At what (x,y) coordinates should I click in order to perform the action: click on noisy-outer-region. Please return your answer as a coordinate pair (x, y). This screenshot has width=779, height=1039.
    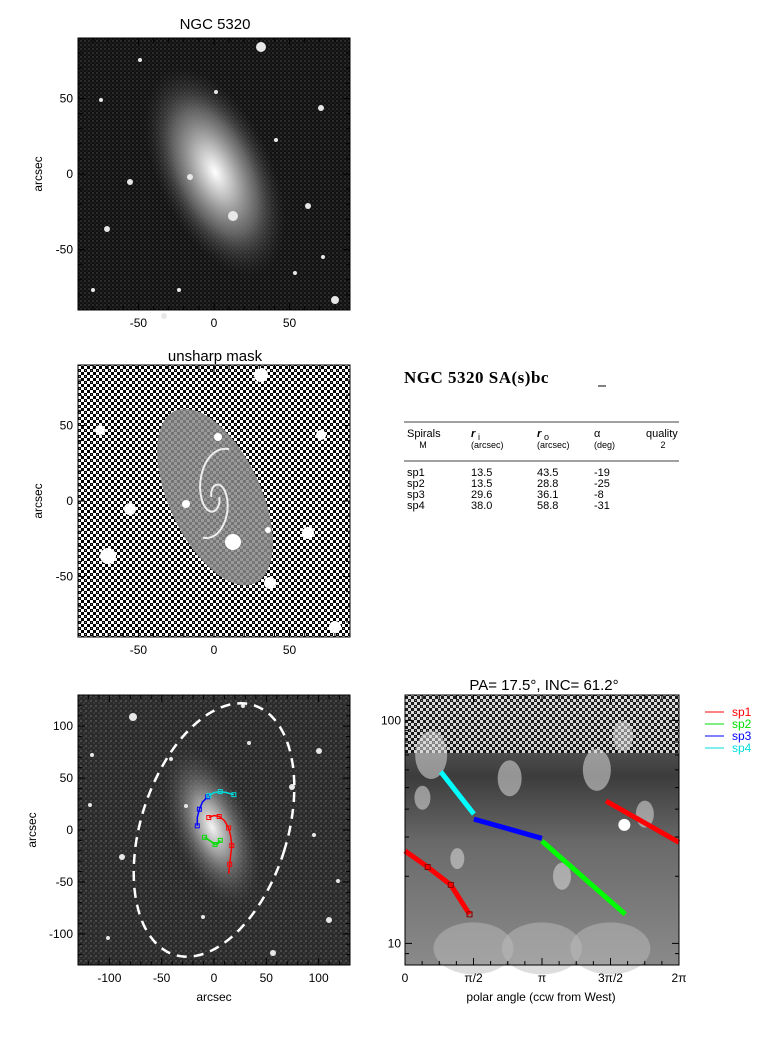
    Looking at the image, I should click on (542, 724).